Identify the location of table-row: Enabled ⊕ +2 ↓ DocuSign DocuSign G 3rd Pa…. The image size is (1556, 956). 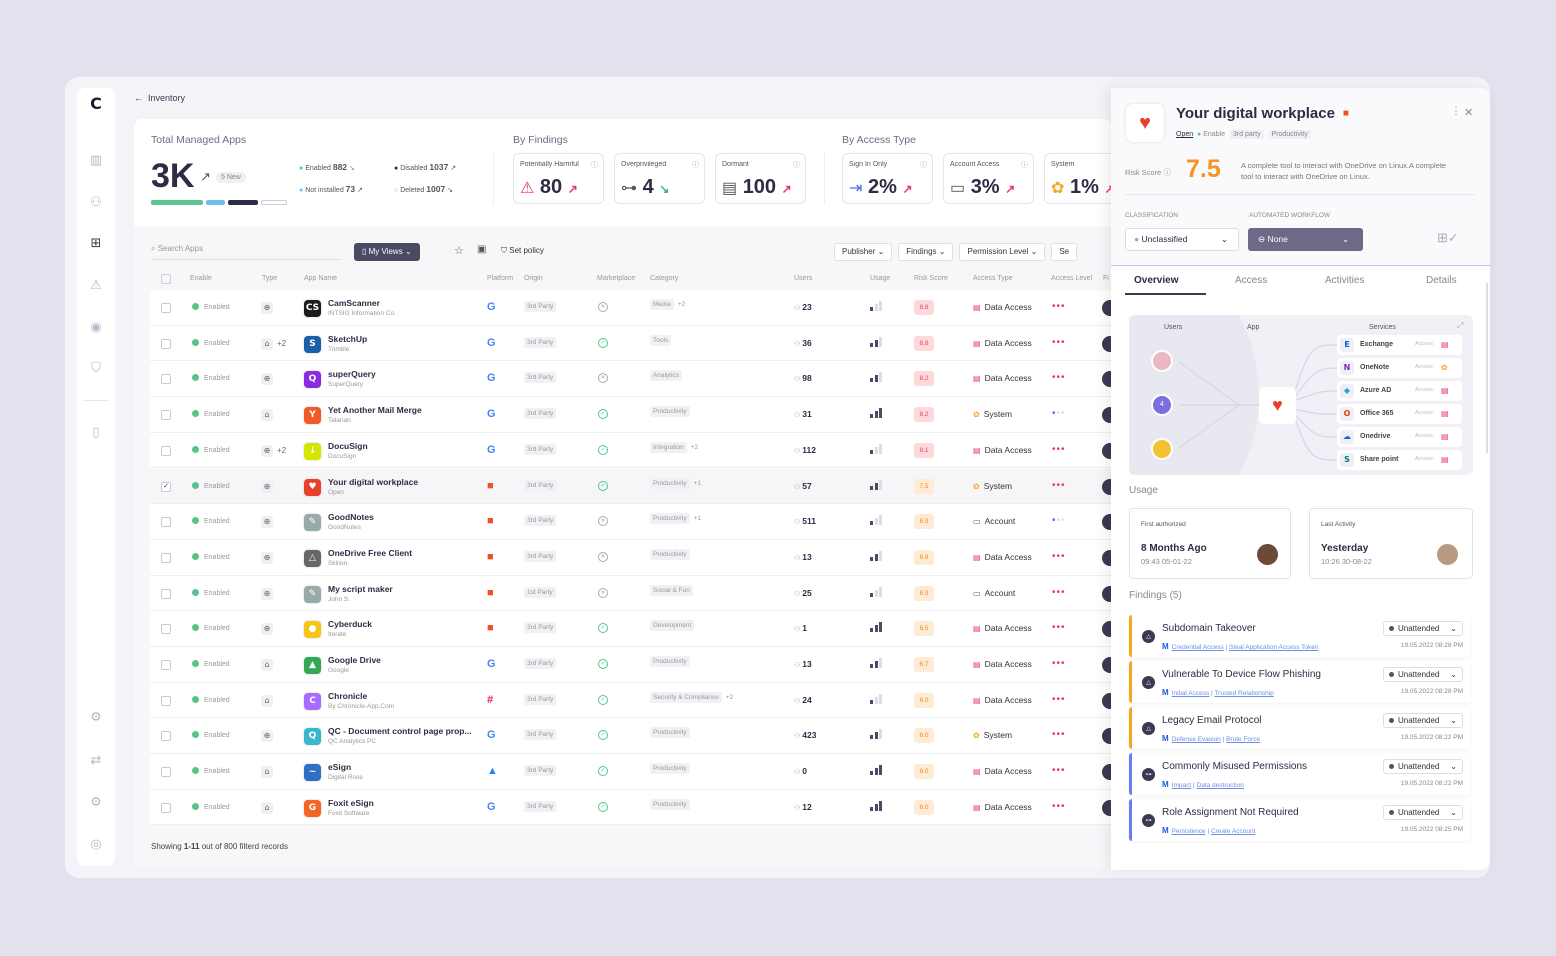
(631, 451).